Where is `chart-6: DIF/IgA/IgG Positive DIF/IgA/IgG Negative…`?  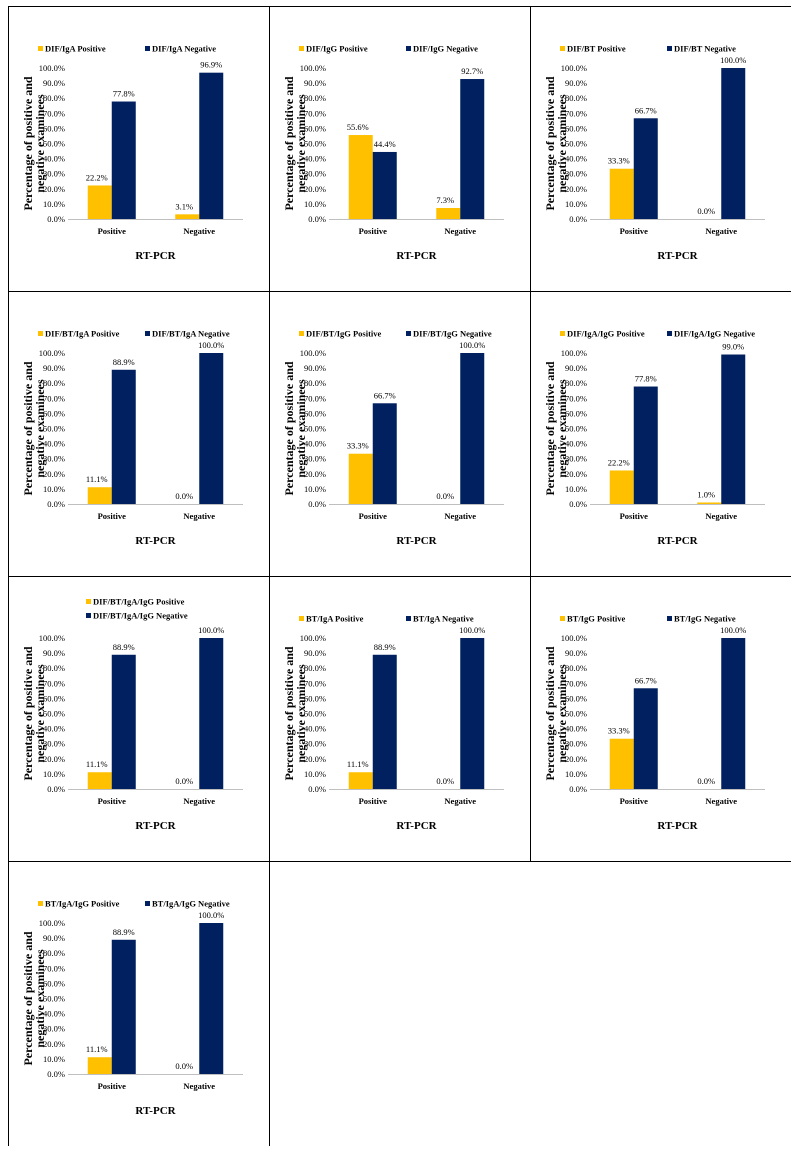 chart-6: DIF/IgA/IgG Positive DIF/IgA/IgG Negative… is located at coordinates (654, 438).